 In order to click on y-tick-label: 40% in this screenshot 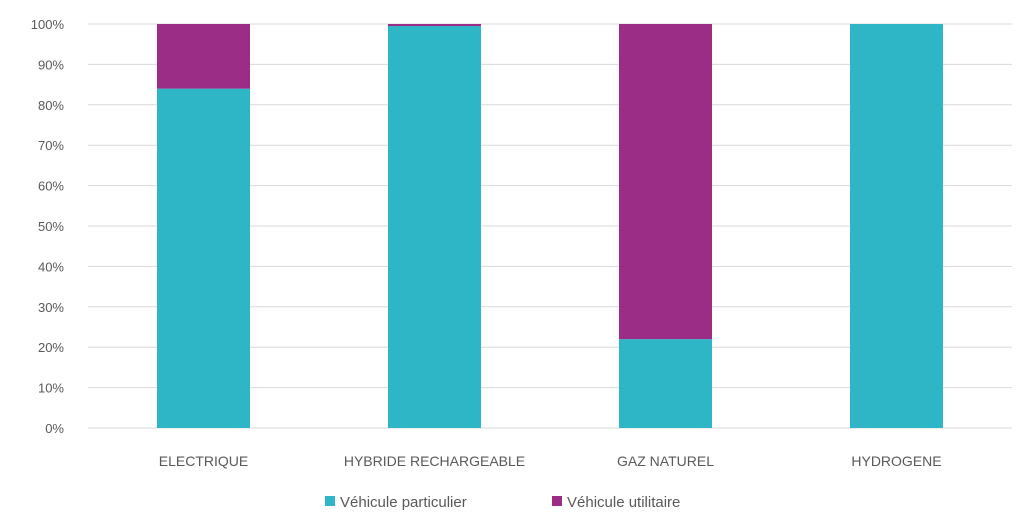, I will do `click(51, 266)`.